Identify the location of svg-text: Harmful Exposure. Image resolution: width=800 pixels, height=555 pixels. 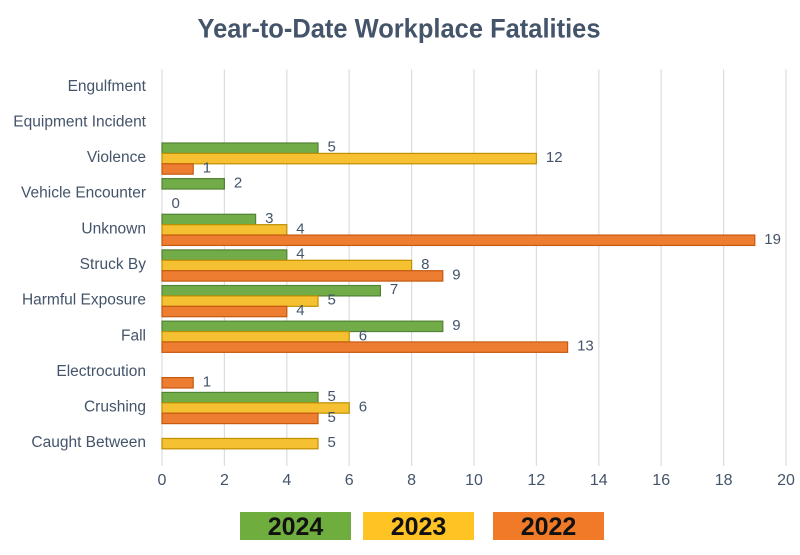
(84, 300).